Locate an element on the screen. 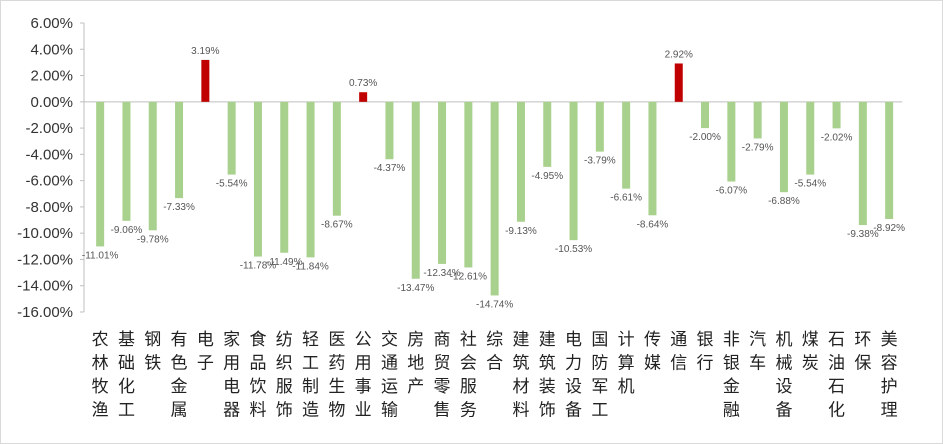  category-label: 商贸零售 is located at coordinates (442, 375).